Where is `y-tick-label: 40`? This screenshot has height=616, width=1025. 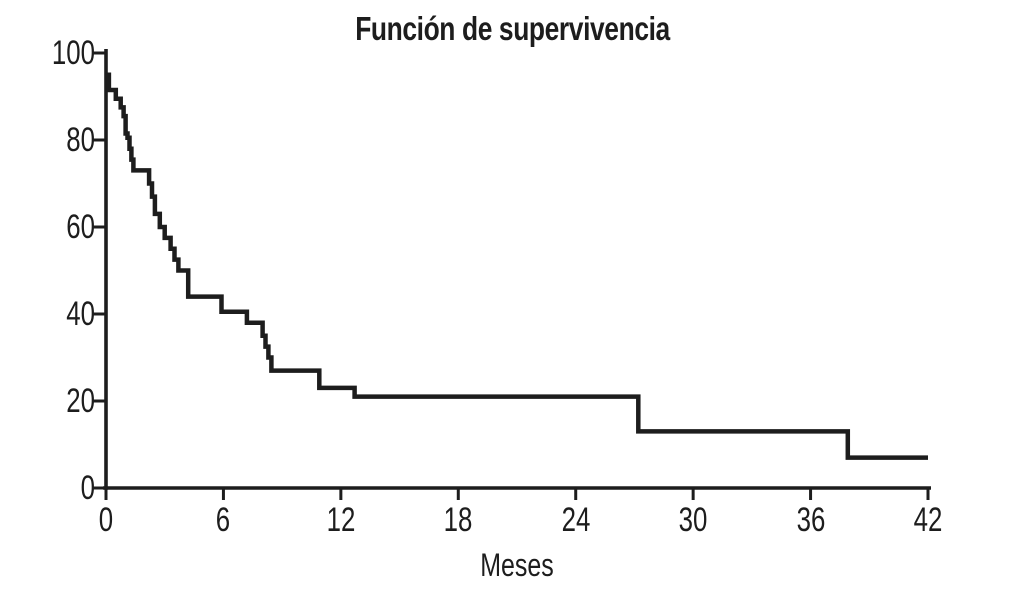 y-tick-label: 40 is located at coordinates (80, 314).